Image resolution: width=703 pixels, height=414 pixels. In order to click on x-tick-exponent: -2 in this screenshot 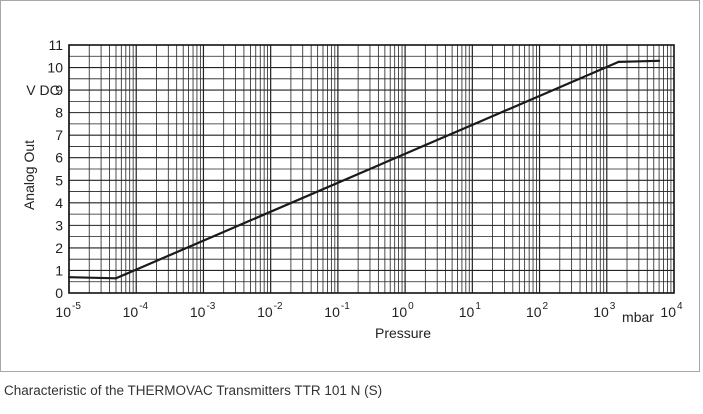, I will do `click(278, 306)`.